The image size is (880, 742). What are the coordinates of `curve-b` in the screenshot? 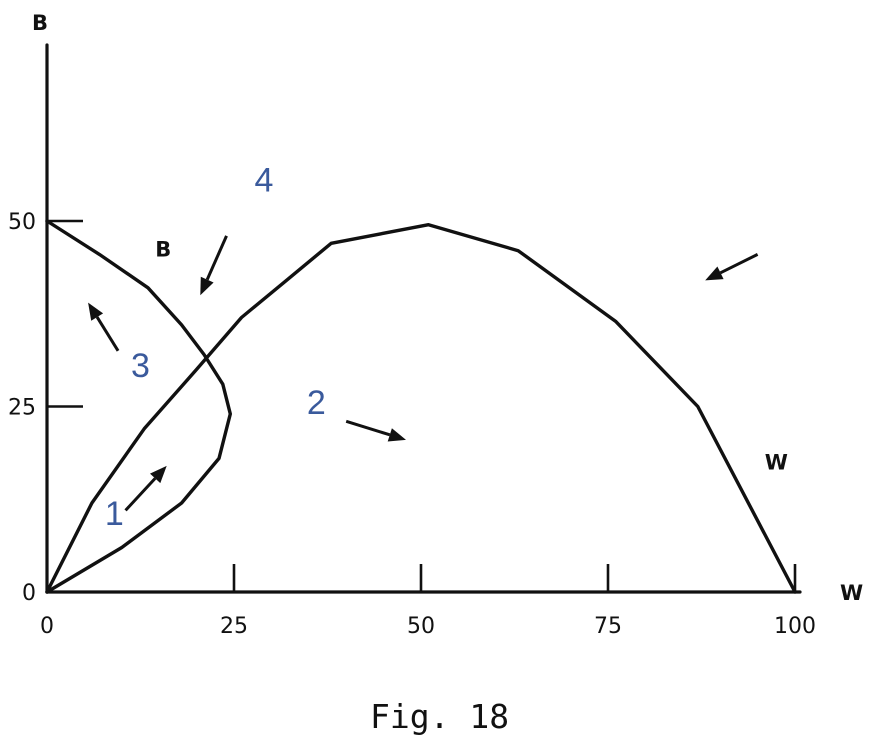 It's located at (138, 406).